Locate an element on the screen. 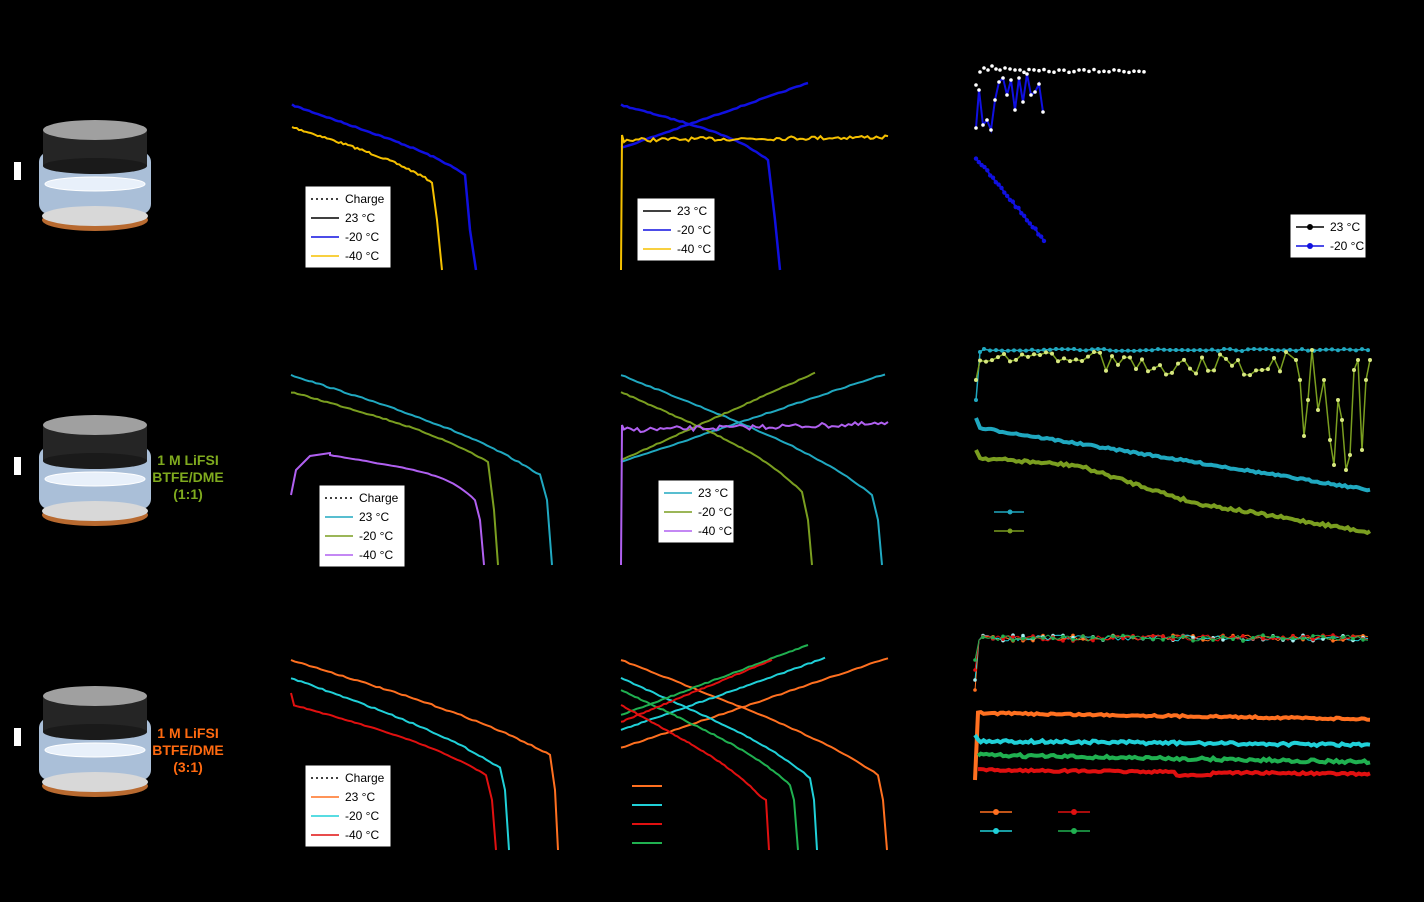 The width and height of the screenshot is (1424, 902). r1-voltage-legend: Charge 23 °C -20 °C -40 °C is located at coordinates (362, 526).